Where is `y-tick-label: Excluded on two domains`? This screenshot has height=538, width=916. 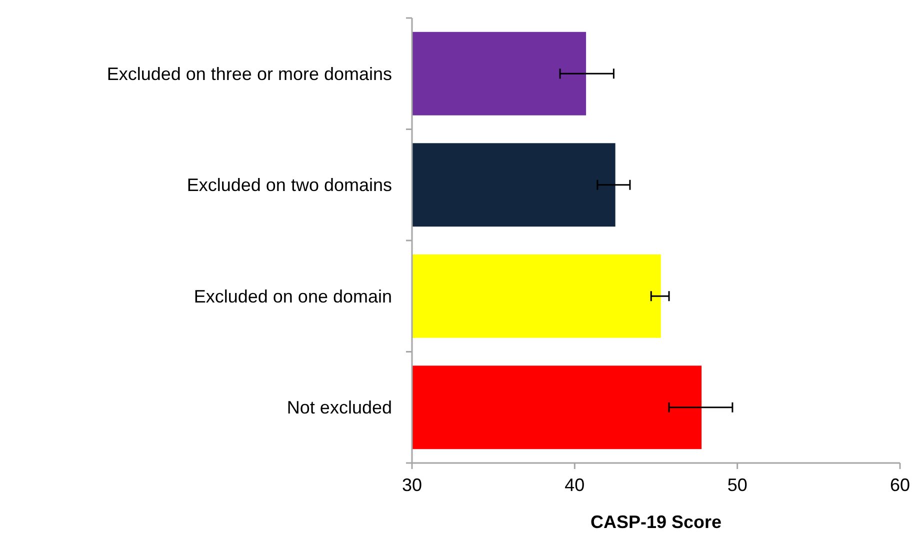
y-tick-label: Excluded on two domains is located at coordinates (289, 185).